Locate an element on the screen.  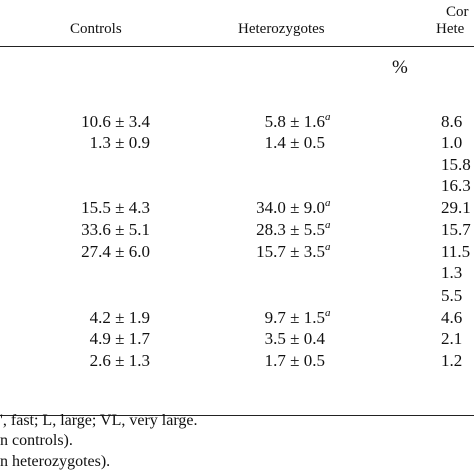
footnote-1: ', fast; L, large; VL, very large. is located at coordinates (99, 420).